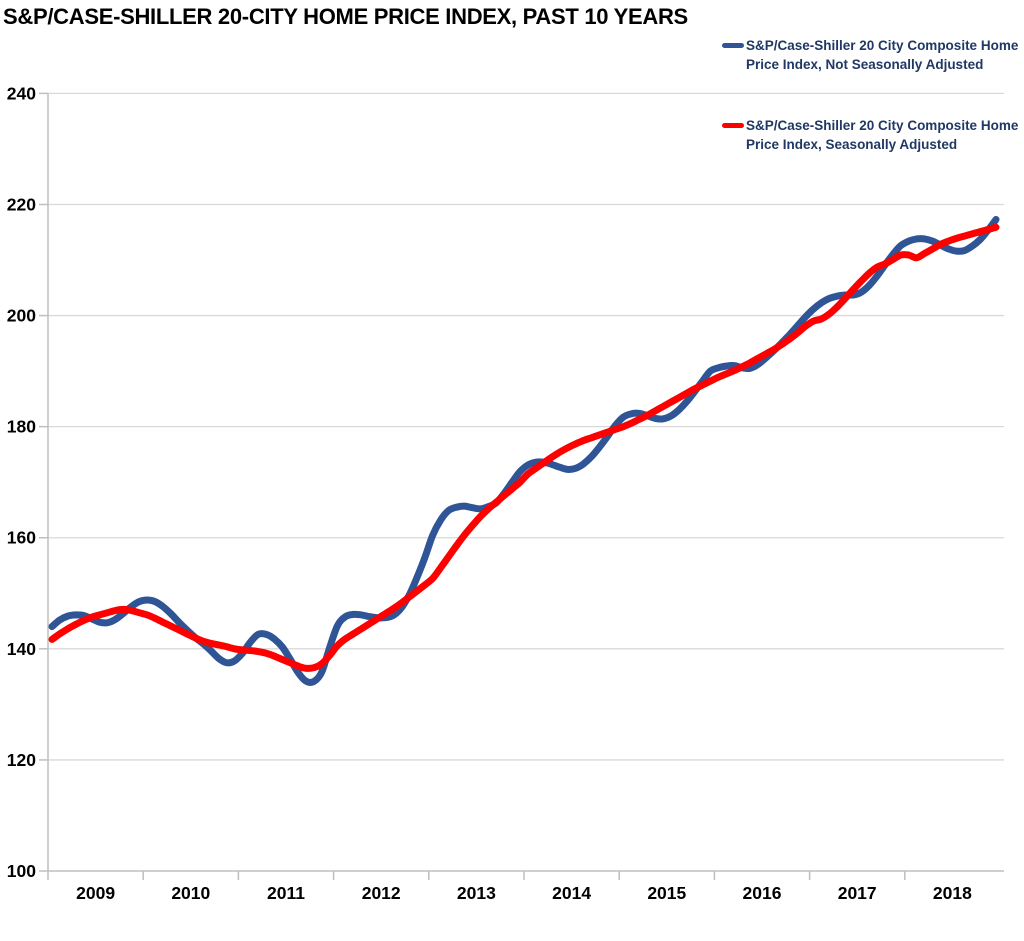 This screenshot has height=941, width=1024. I want to click on x-axis-label: 2016, so click(762, 893).